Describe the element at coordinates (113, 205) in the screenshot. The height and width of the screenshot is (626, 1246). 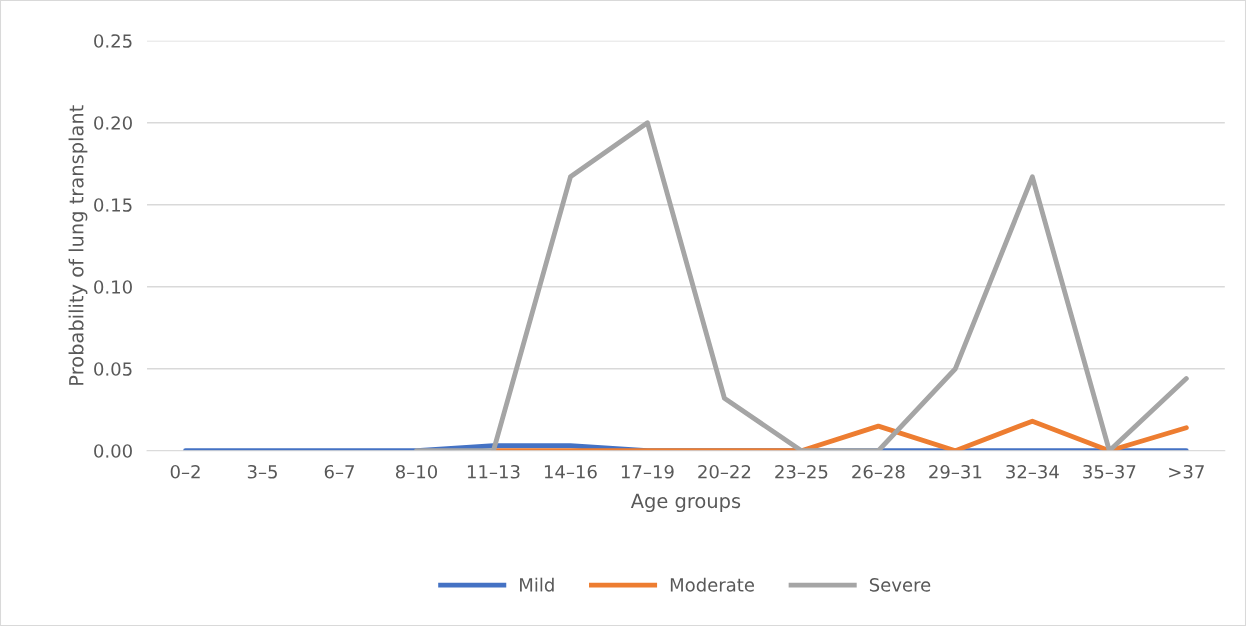
I see `y-tick-label: 0.15` at that location.